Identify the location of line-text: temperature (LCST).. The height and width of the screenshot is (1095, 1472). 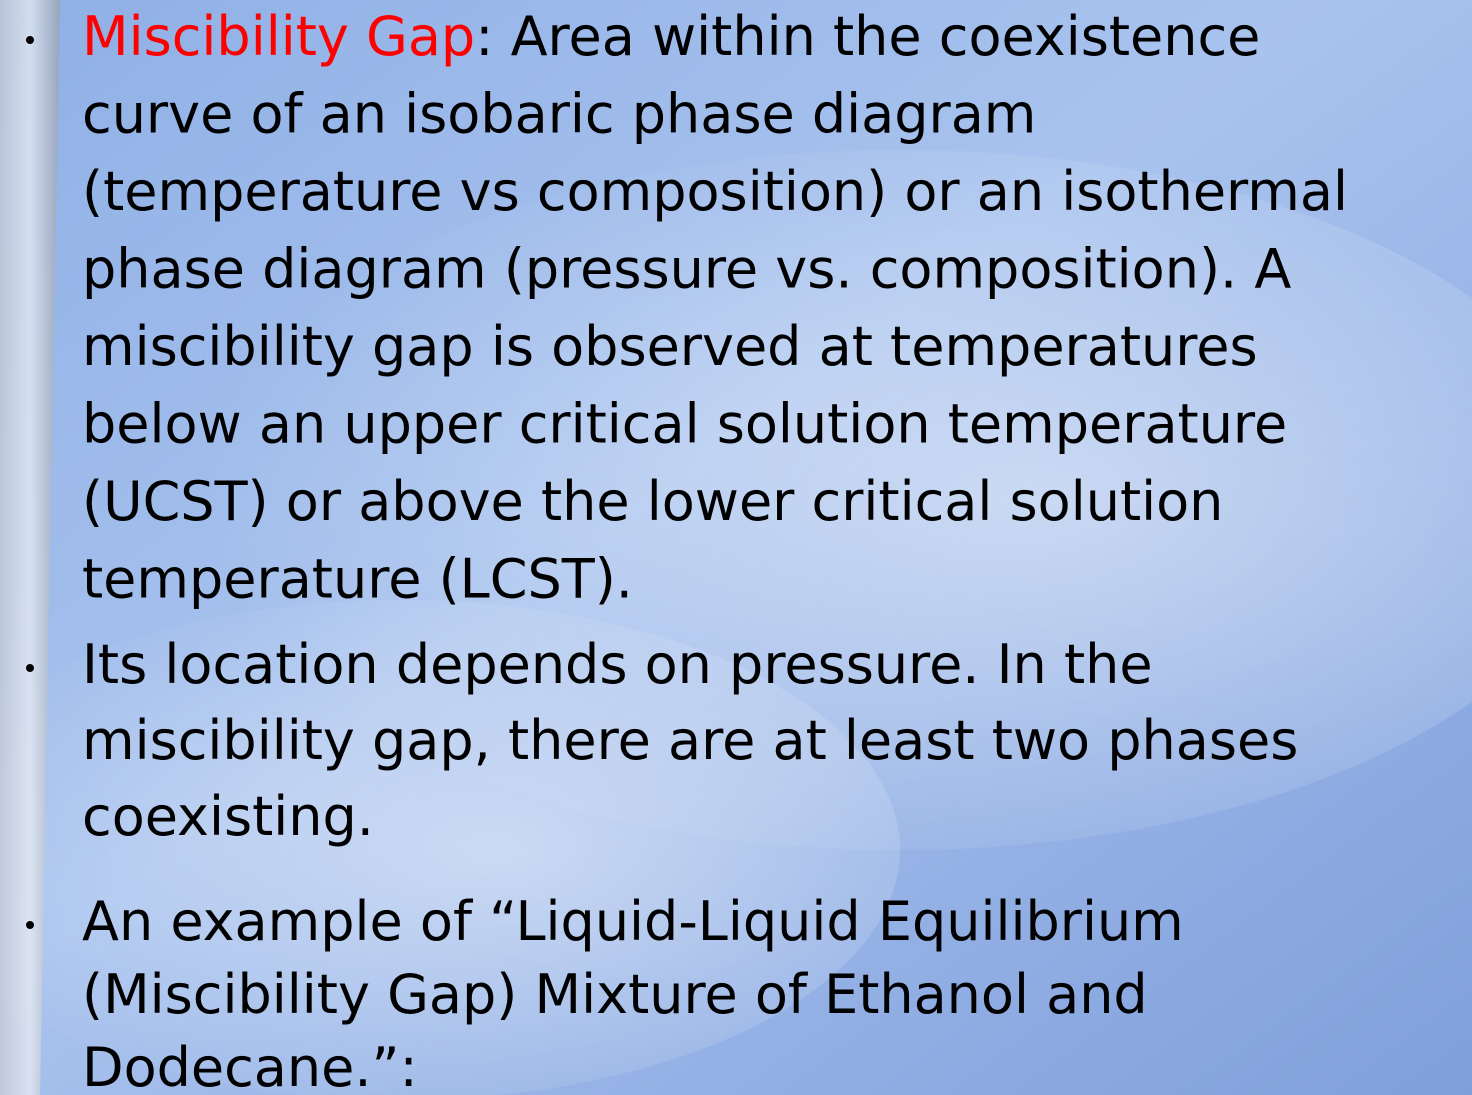
(357, 578).